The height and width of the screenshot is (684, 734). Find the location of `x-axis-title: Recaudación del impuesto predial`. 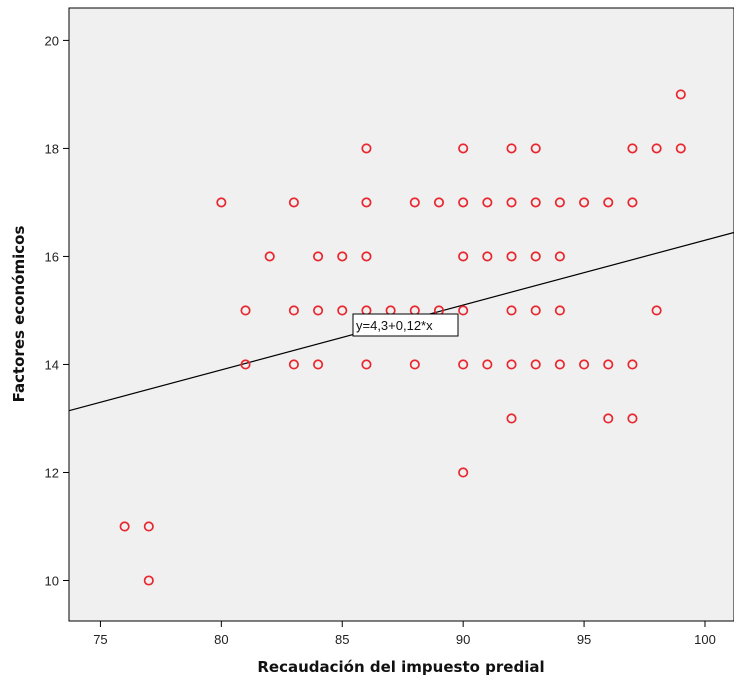

x-axis-title: Recaudación del impuesto predial is located at coordinates (400, 667).